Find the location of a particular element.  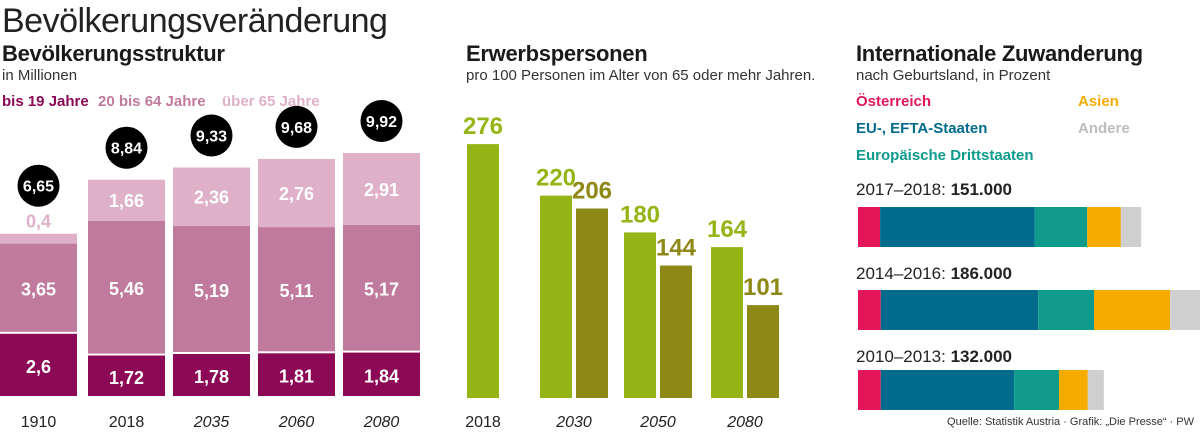

x-tick-label: 2050 is located at coordinates (657, 422).